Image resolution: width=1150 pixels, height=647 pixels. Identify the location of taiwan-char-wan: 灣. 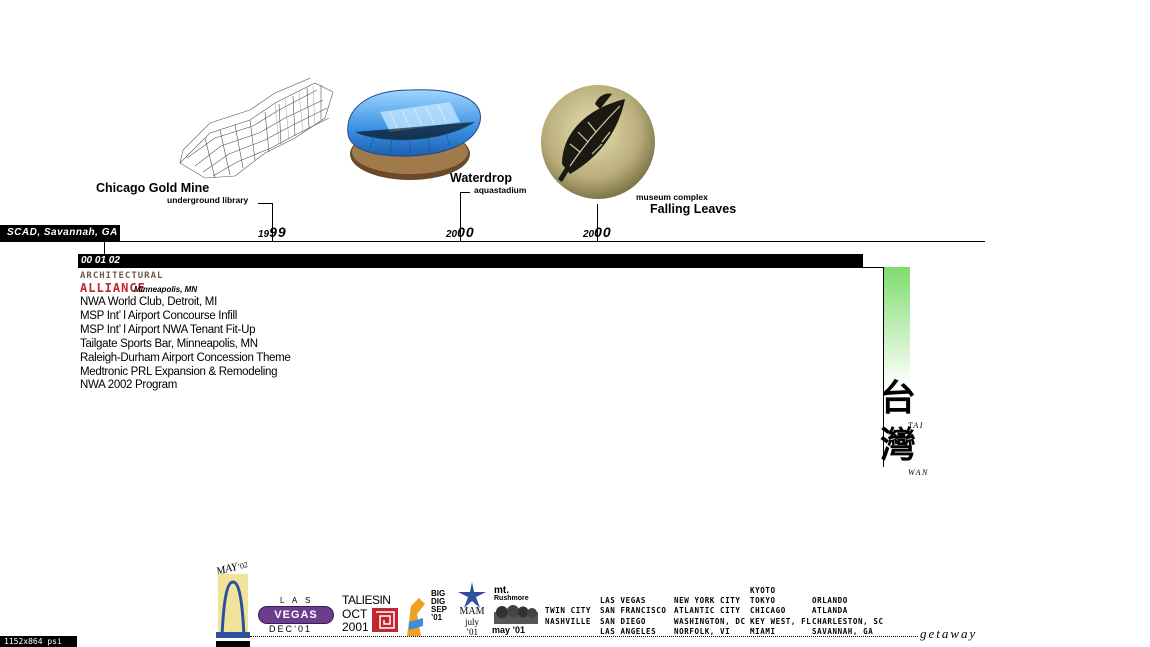
(898, 445).